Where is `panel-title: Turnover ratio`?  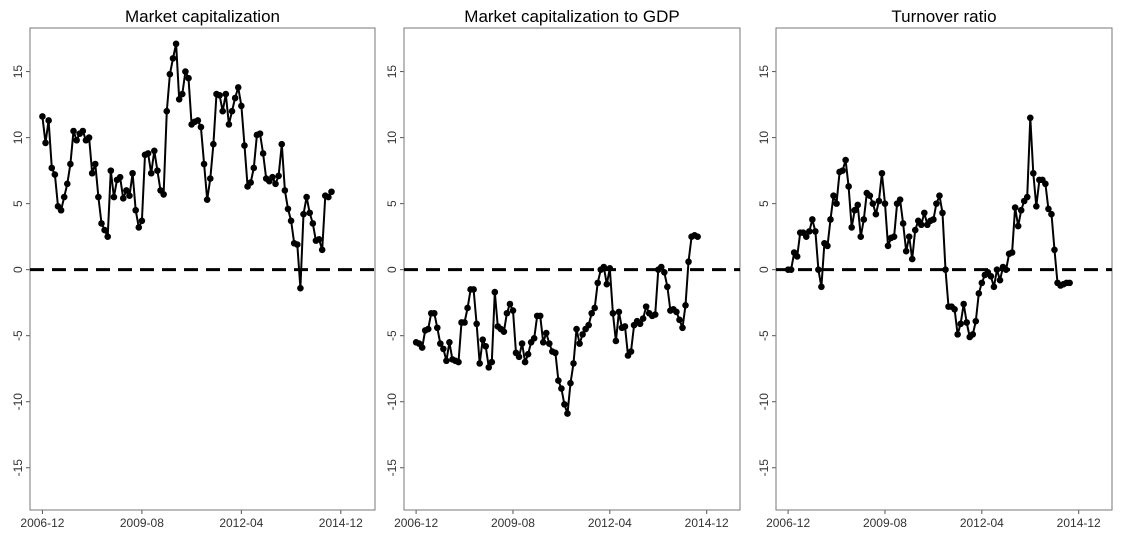 panel-title: Turnover ratio is located at coordinates (943, 16).